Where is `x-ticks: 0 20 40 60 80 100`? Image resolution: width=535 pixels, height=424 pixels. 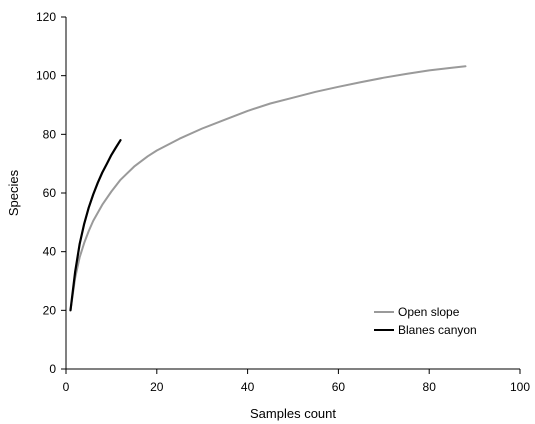 x-ticks: 0 20 40 60 80 100 is located at coordinates (296, 381).